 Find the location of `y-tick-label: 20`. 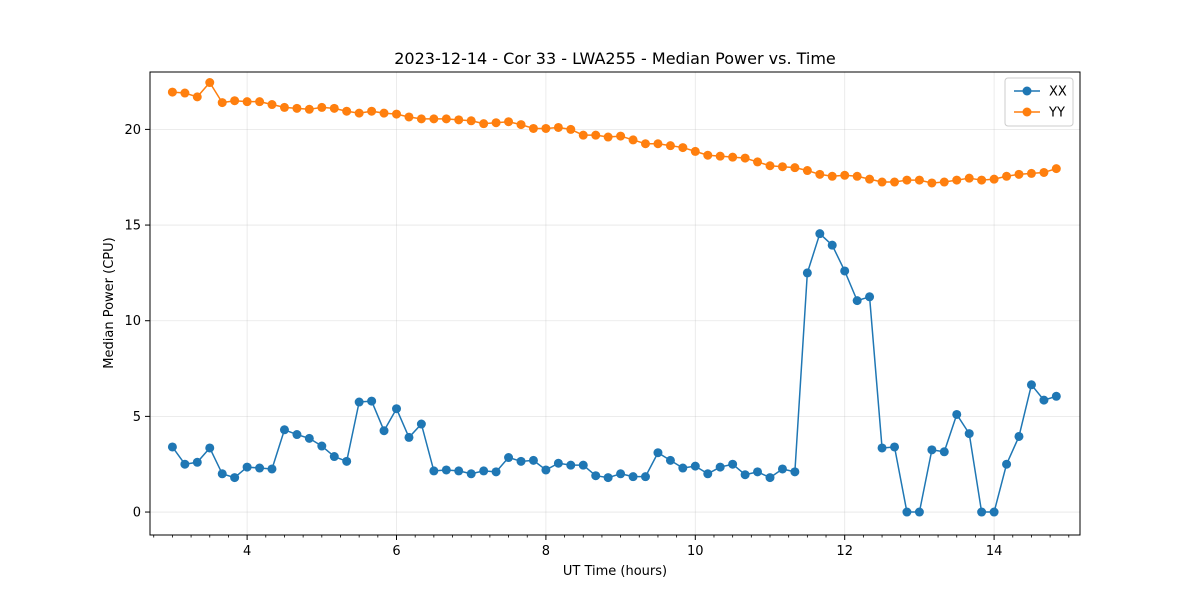

y-tick-label: 20 is located at coordinates (132, 130).